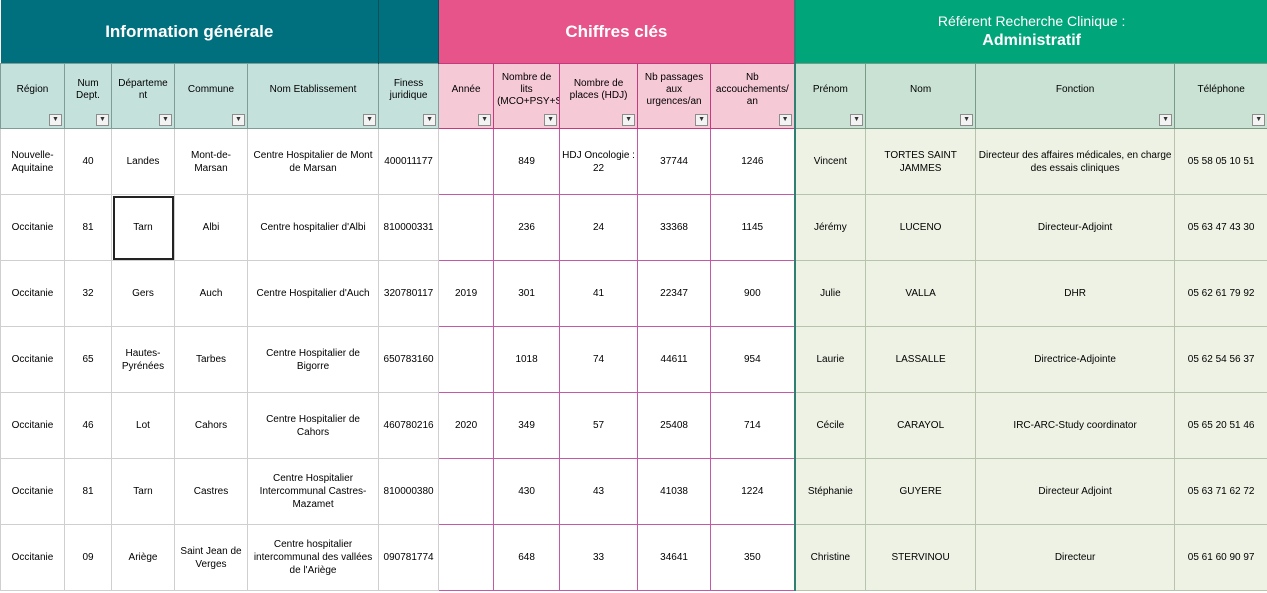  I want to click on cell-telephone: 05 58 05 10 51, so click(1220, 161).